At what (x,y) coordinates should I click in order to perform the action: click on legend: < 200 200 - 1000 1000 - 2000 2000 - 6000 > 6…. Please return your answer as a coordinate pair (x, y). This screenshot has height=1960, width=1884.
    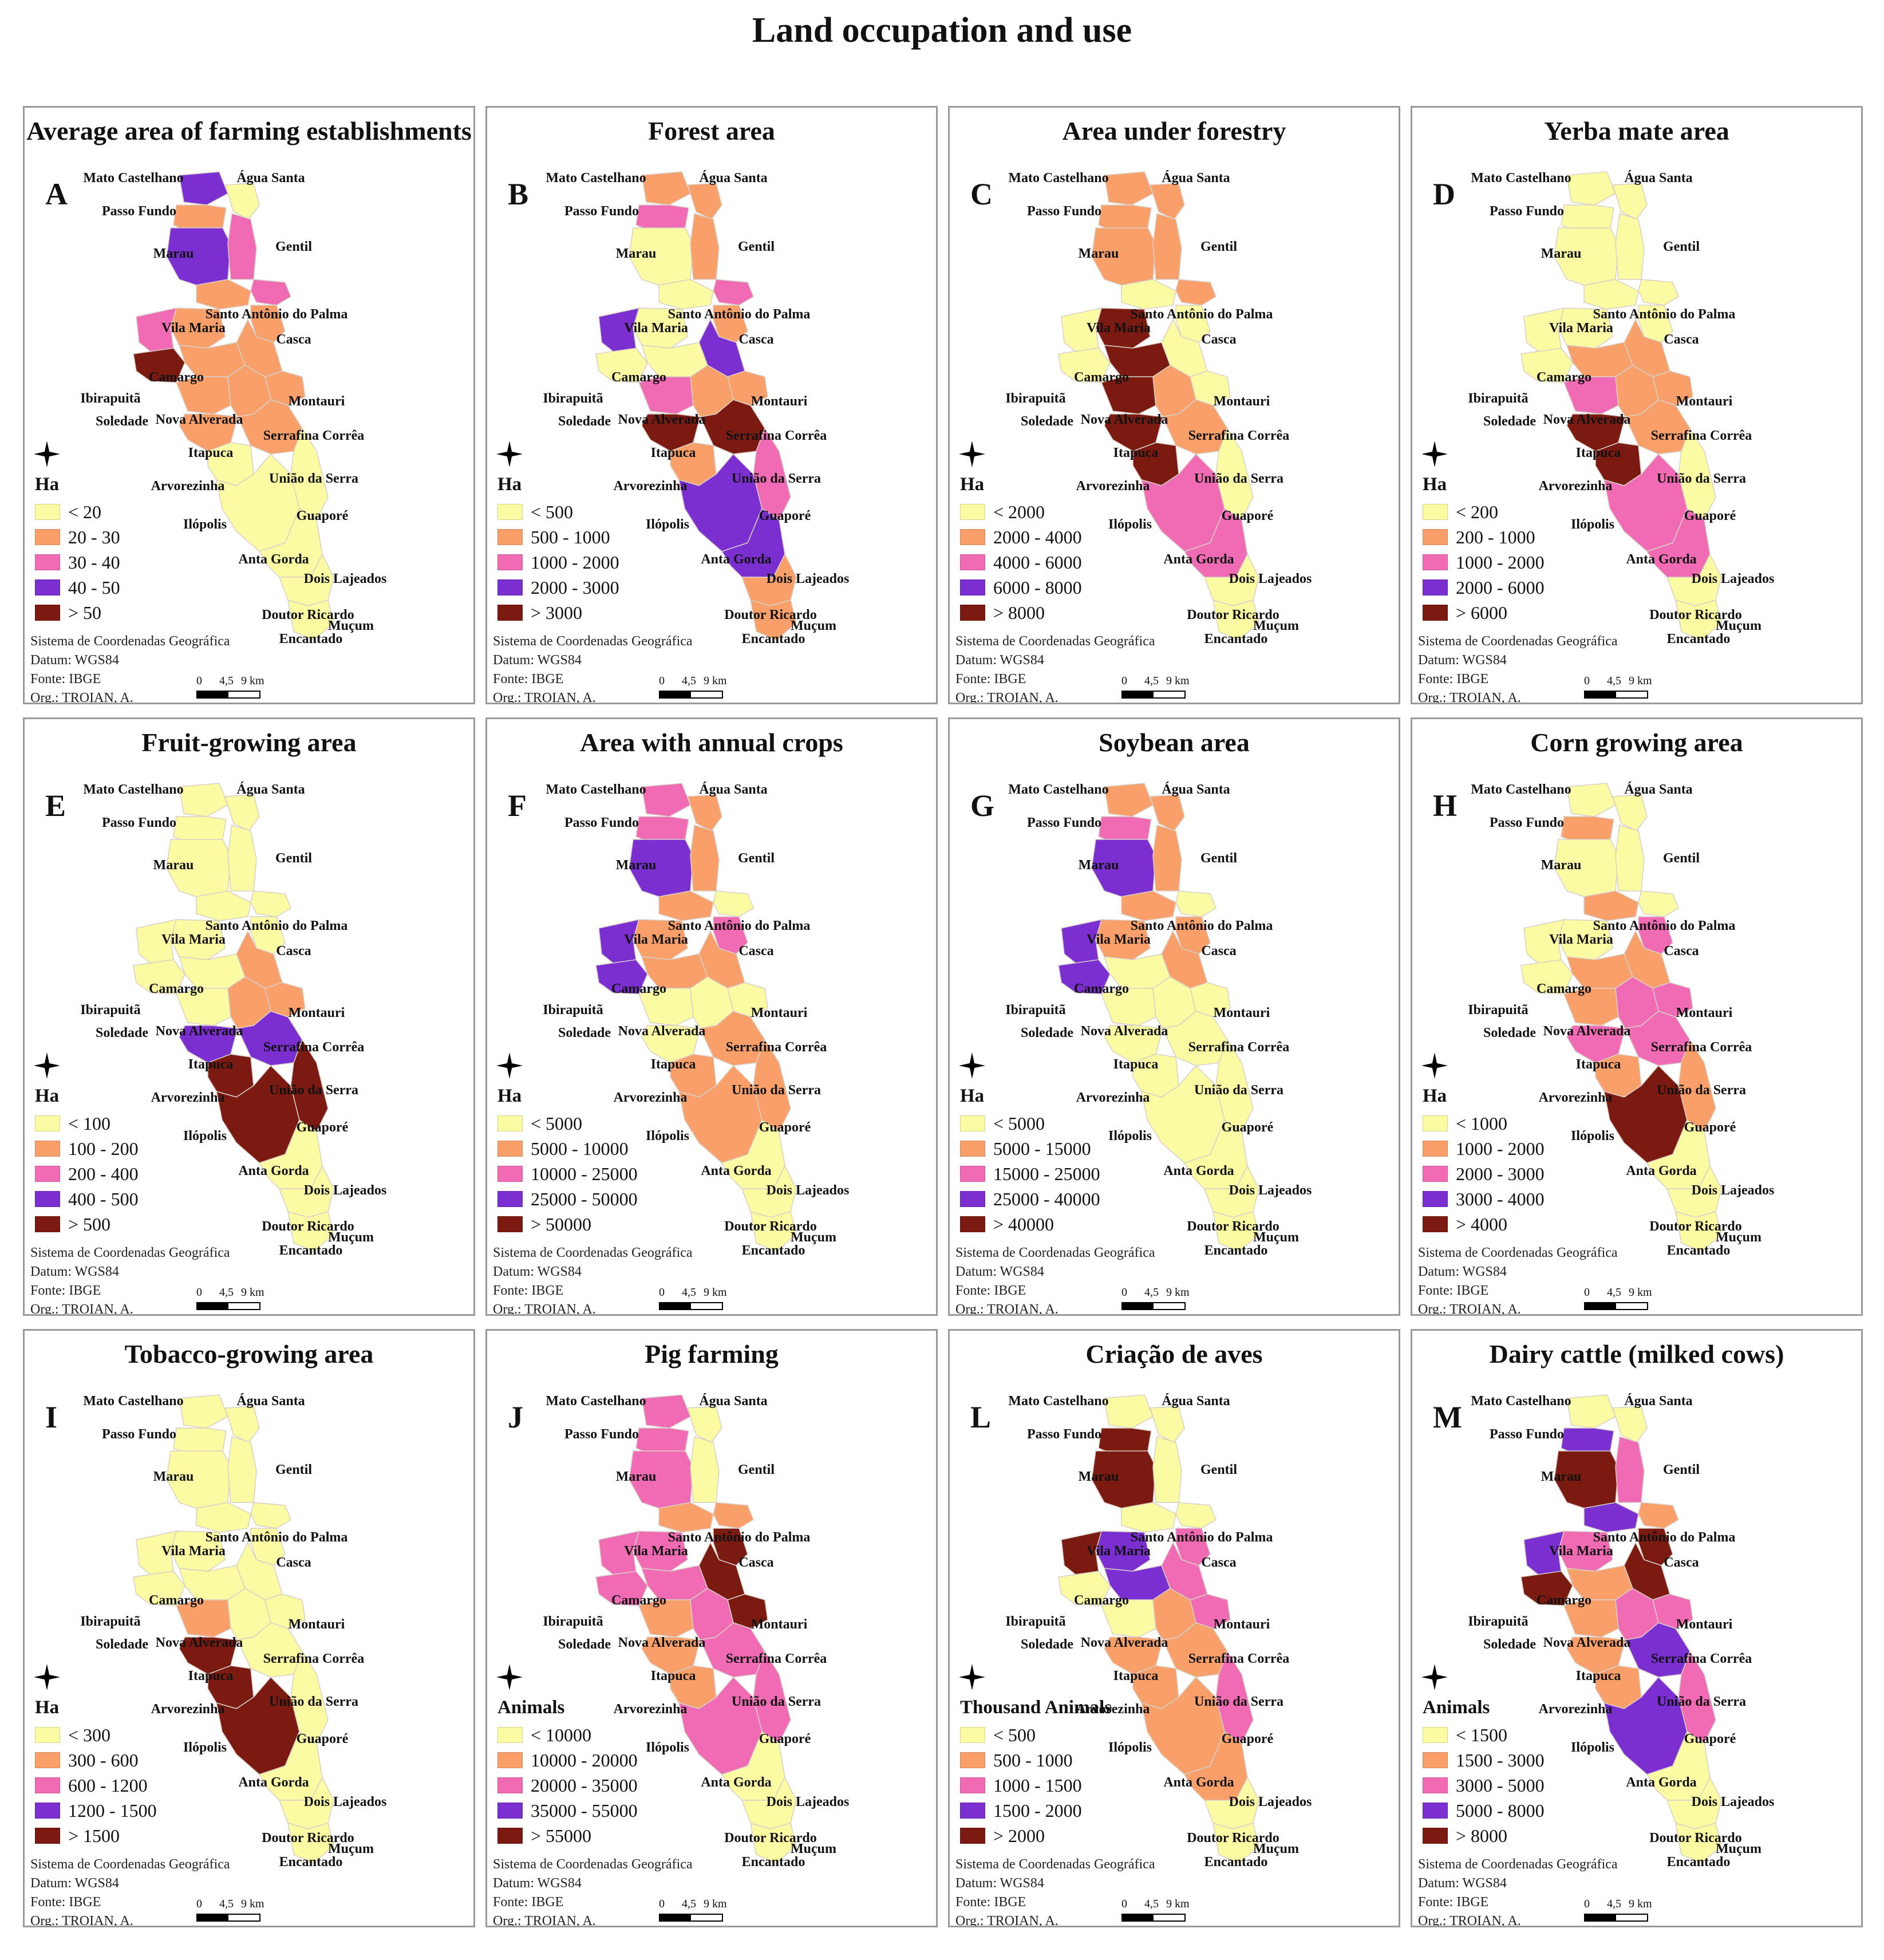
    Looking at the image, I should click on (1484, 562).